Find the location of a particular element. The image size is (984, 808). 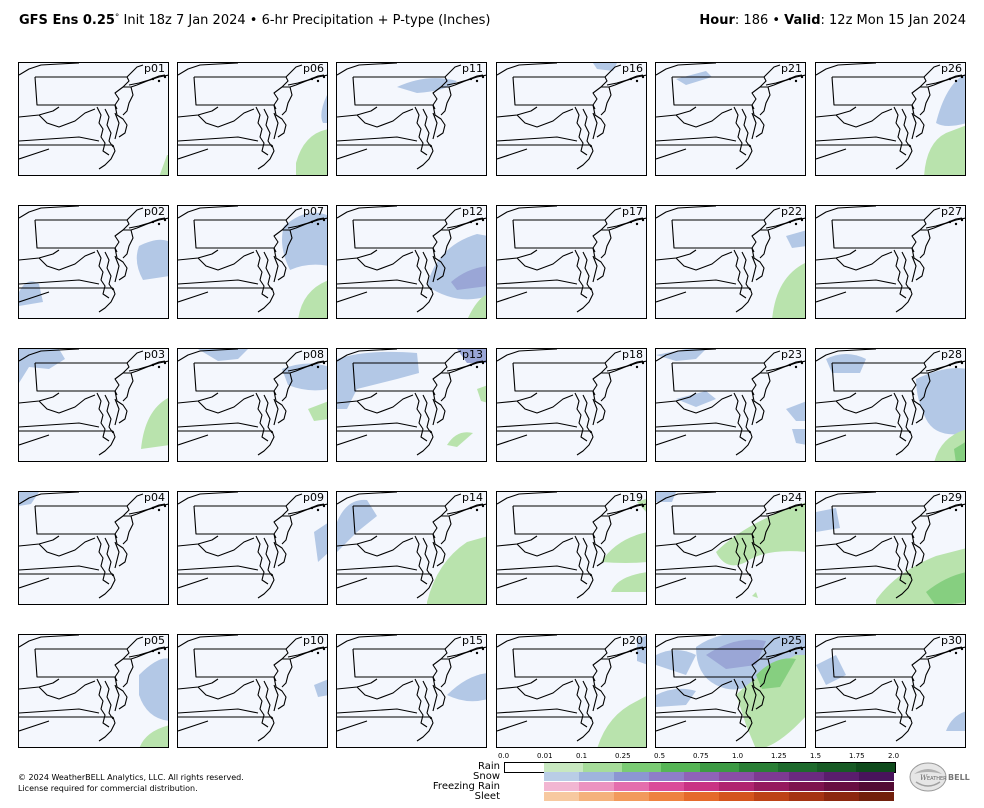

precip-map-p03 is located at coordinates (93, 402).